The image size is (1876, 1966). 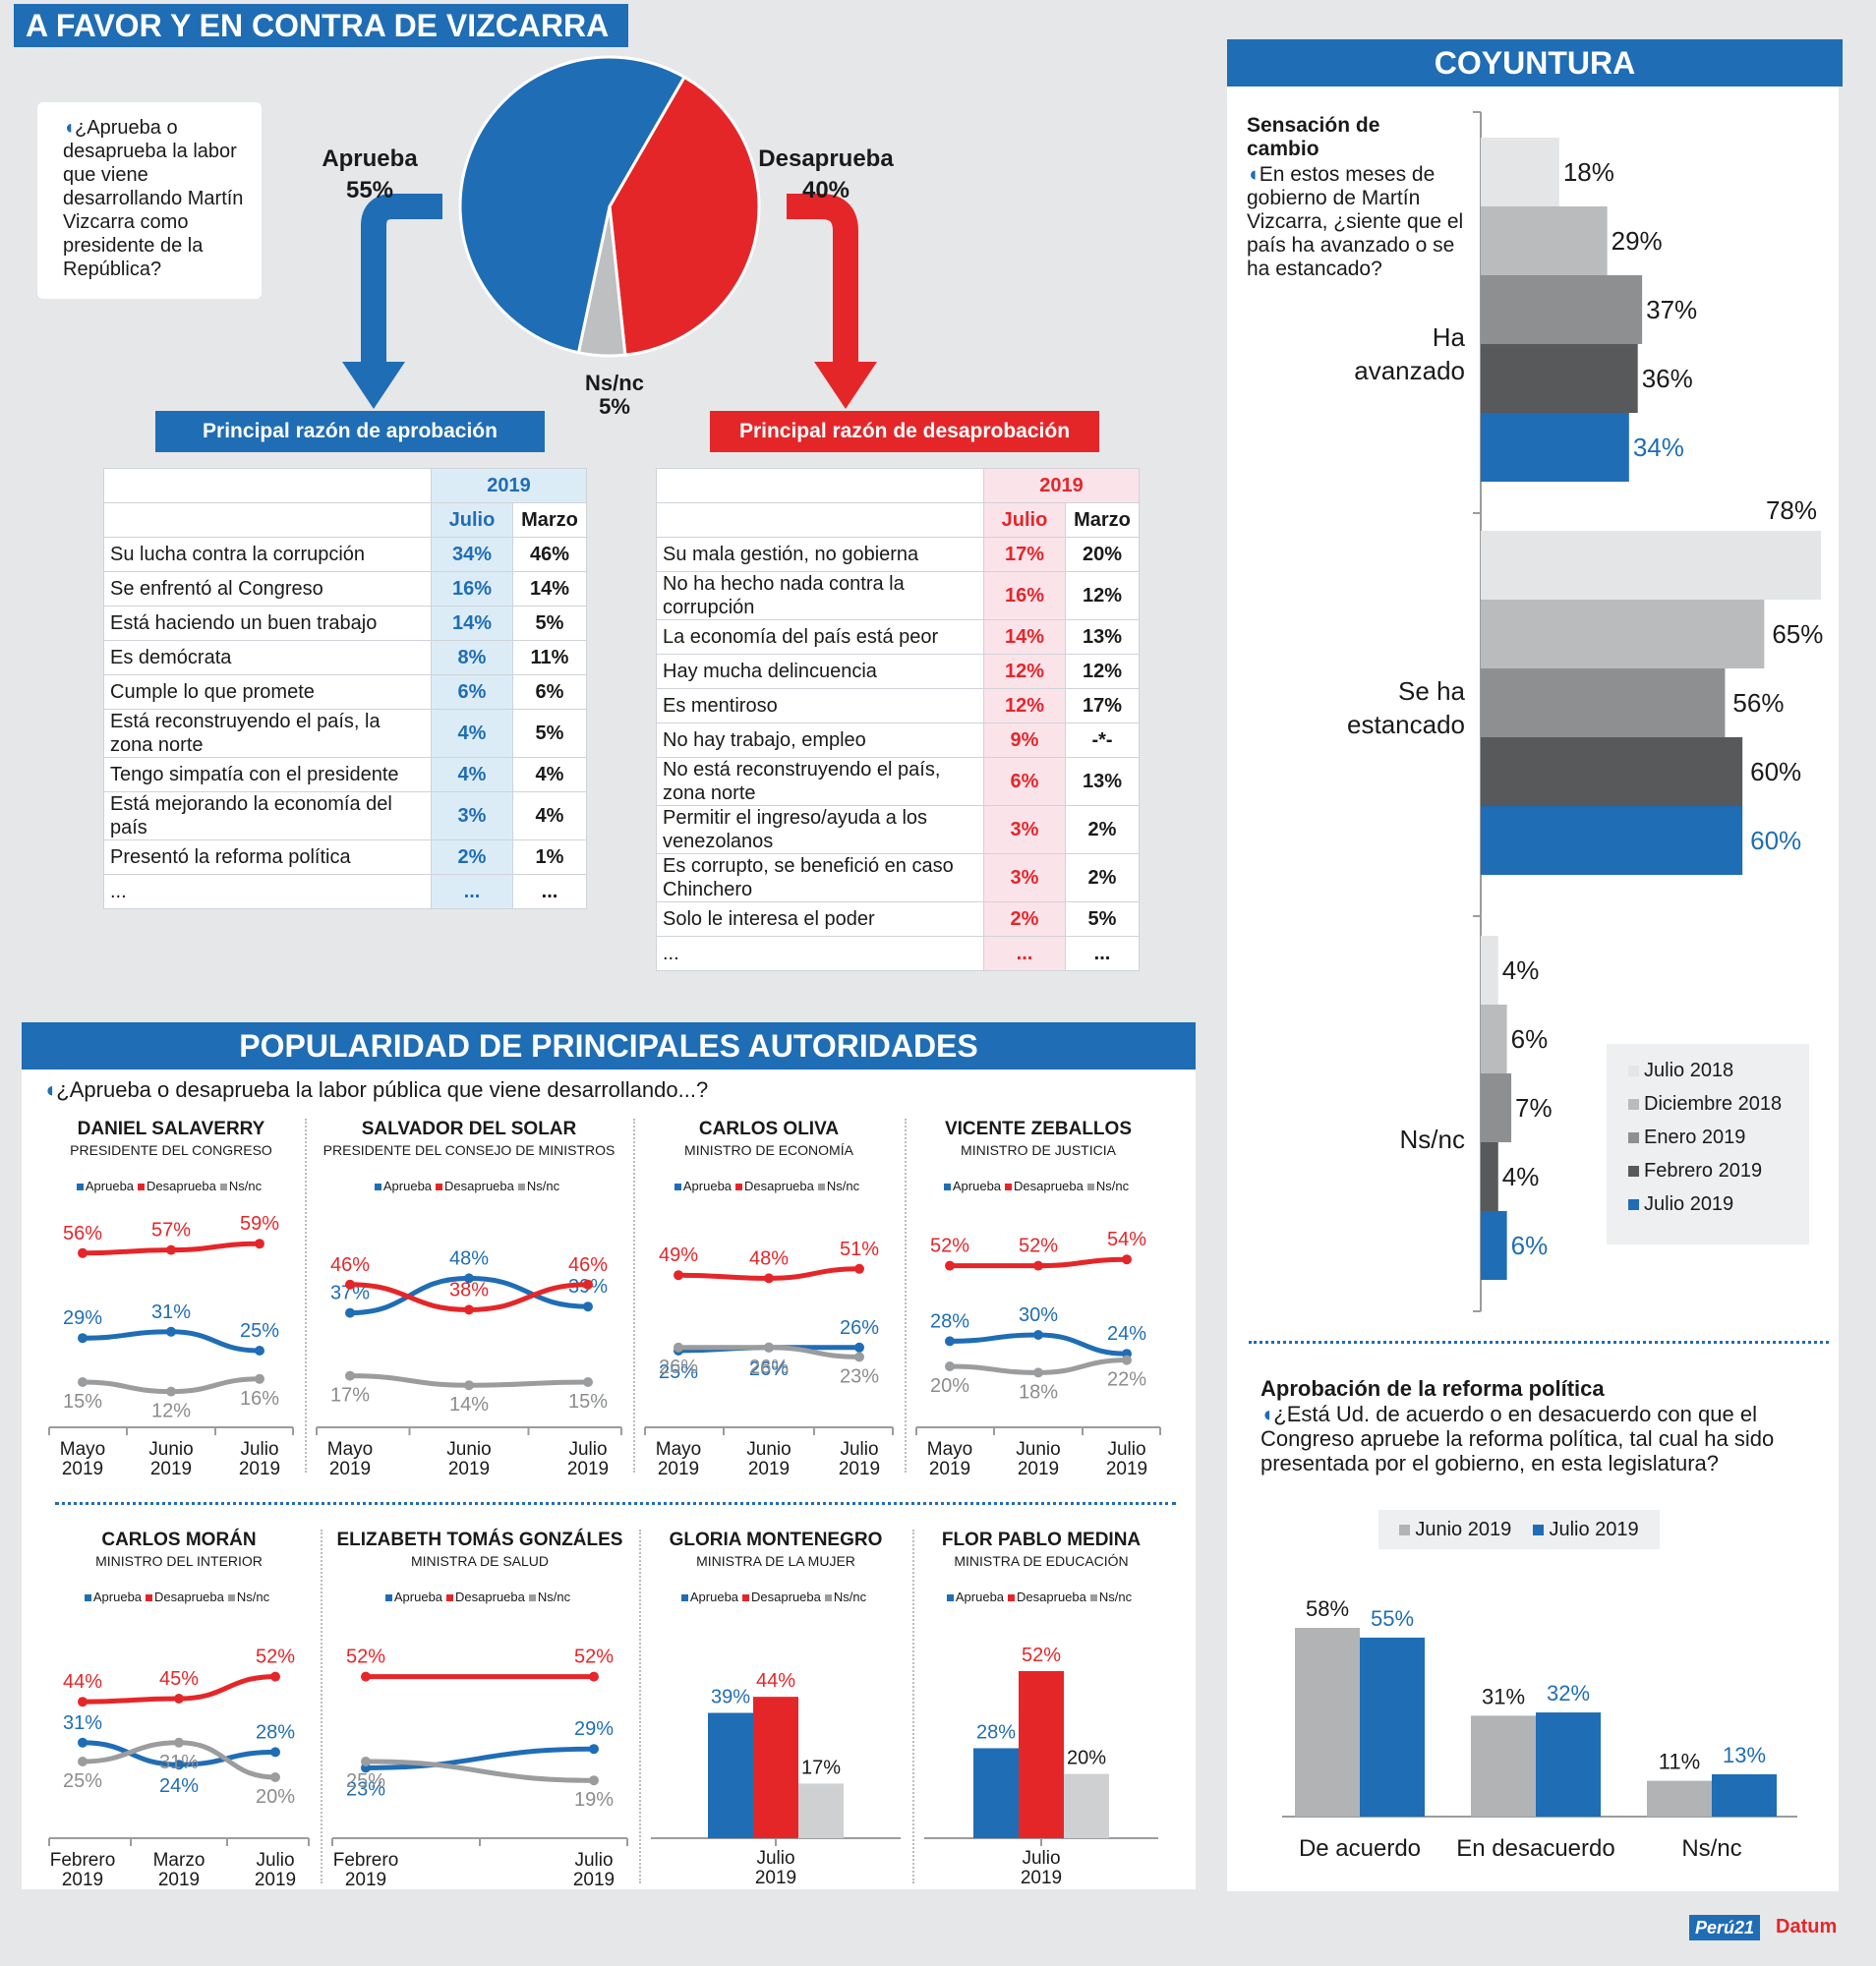 I want to click on approval-table-title: Principal razón de aprobación, so click(x=350, y=432).